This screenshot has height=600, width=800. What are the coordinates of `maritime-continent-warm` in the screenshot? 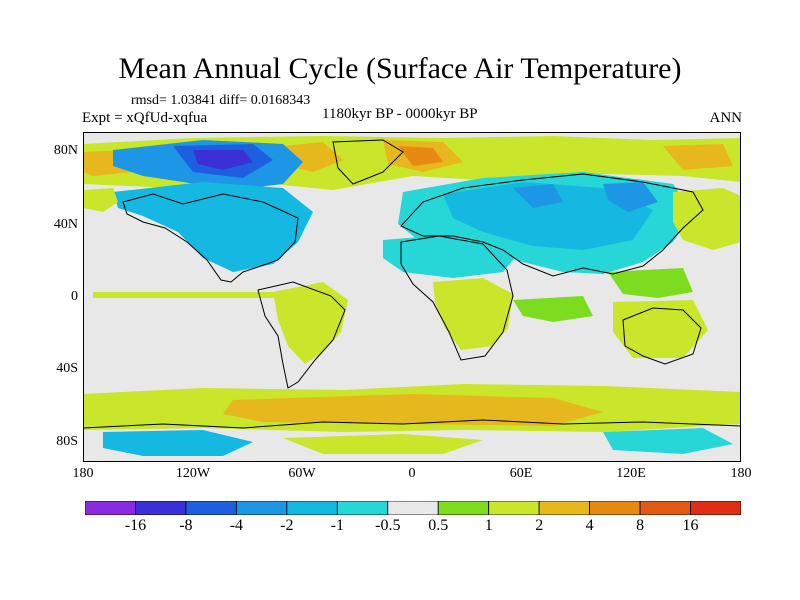 It's located at (650, 283).